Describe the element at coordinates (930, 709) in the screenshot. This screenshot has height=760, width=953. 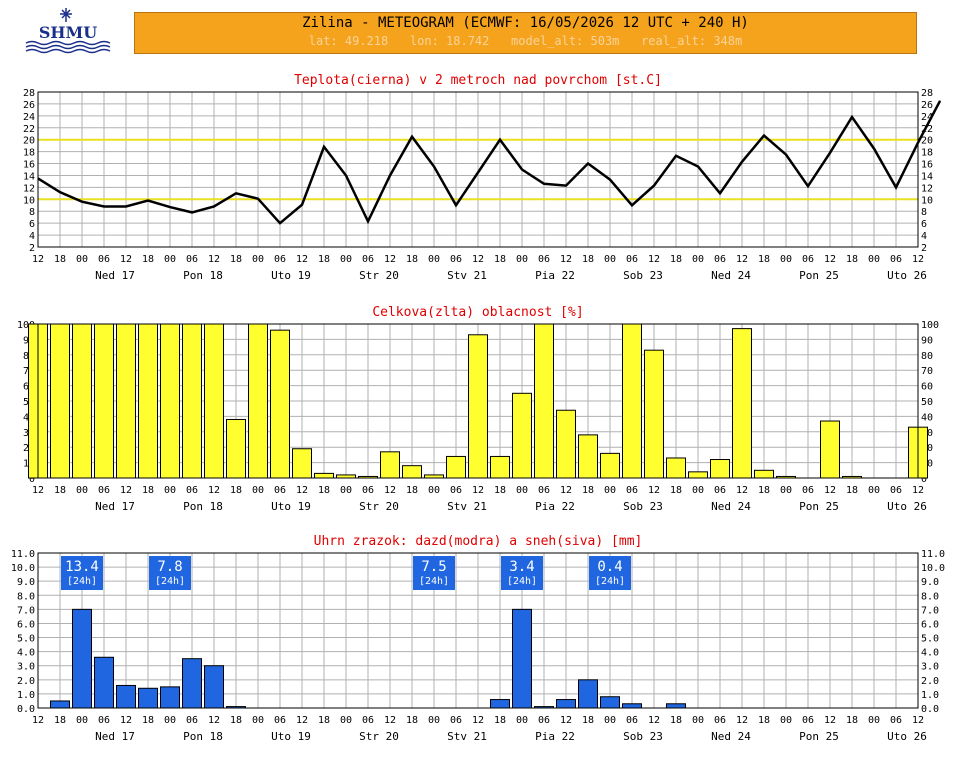
I see `y-tick-label-right: 0.0` at that location.